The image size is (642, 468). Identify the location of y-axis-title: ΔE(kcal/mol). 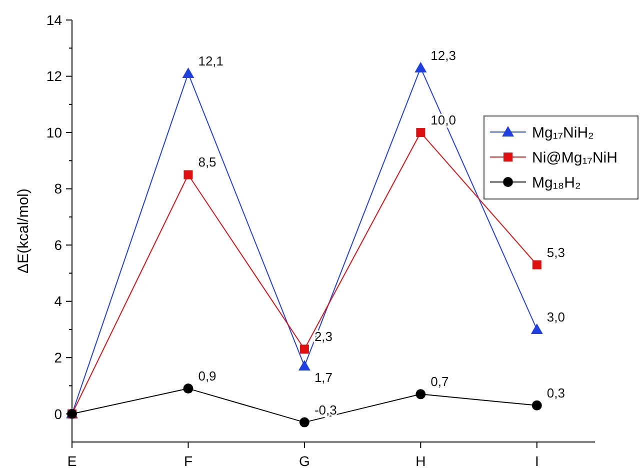
(23, 231).